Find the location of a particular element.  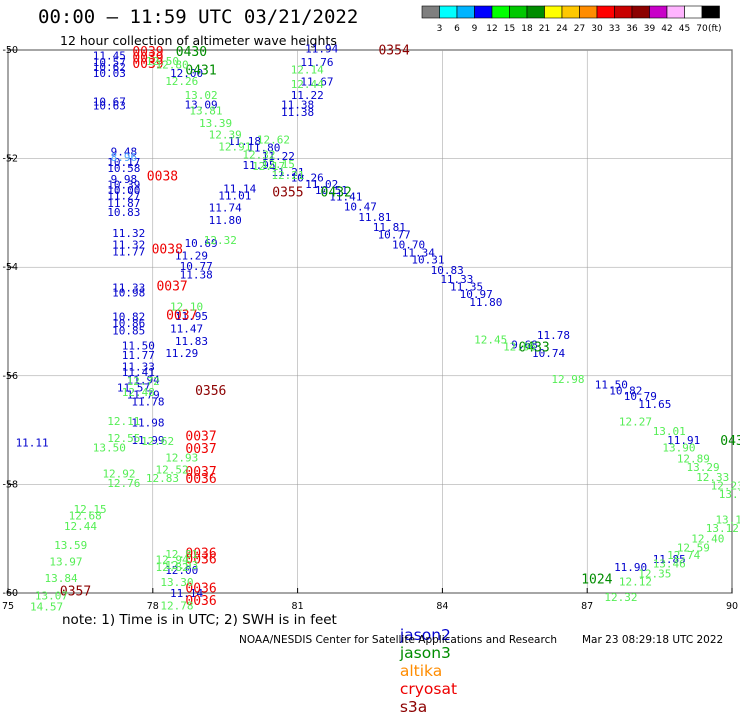

colorbar-units: (ft) is located at coordinates (715, 29).